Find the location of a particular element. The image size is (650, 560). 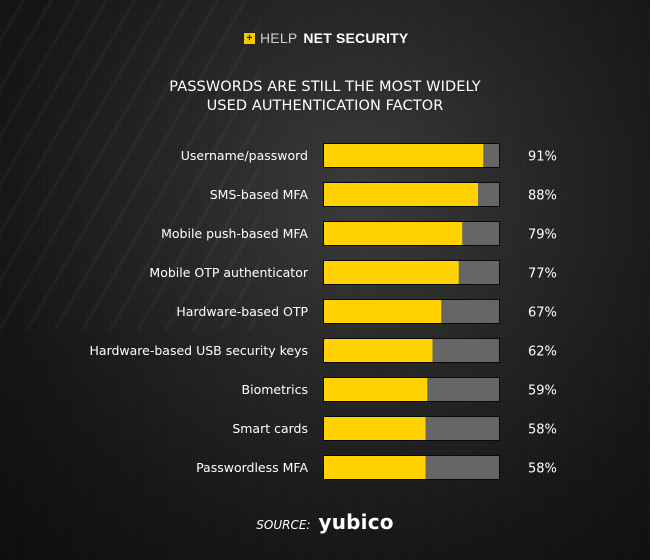

bar-row: Passwordless MFA 58% is located at coordinates (376, 467).